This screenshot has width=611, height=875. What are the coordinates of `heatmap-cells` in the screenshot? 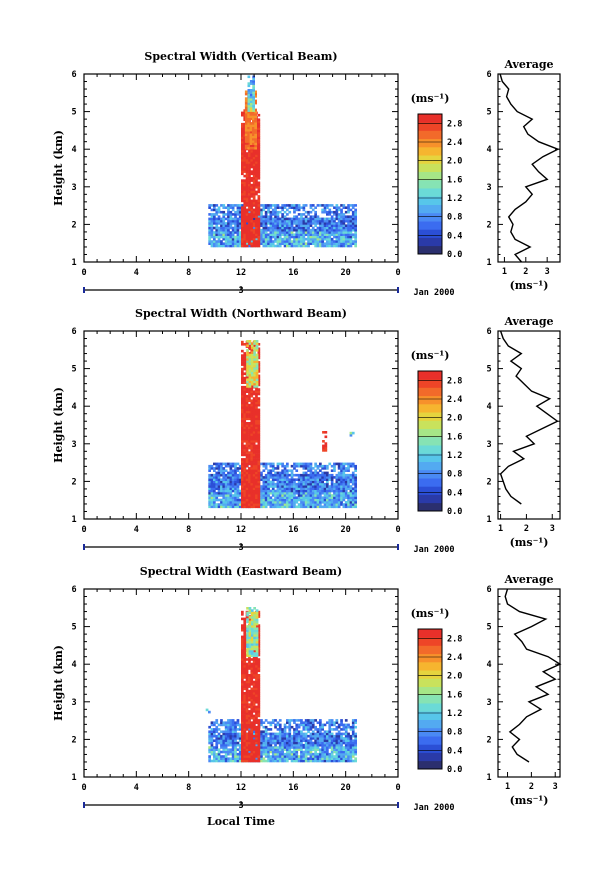 It's located at (282, 424).